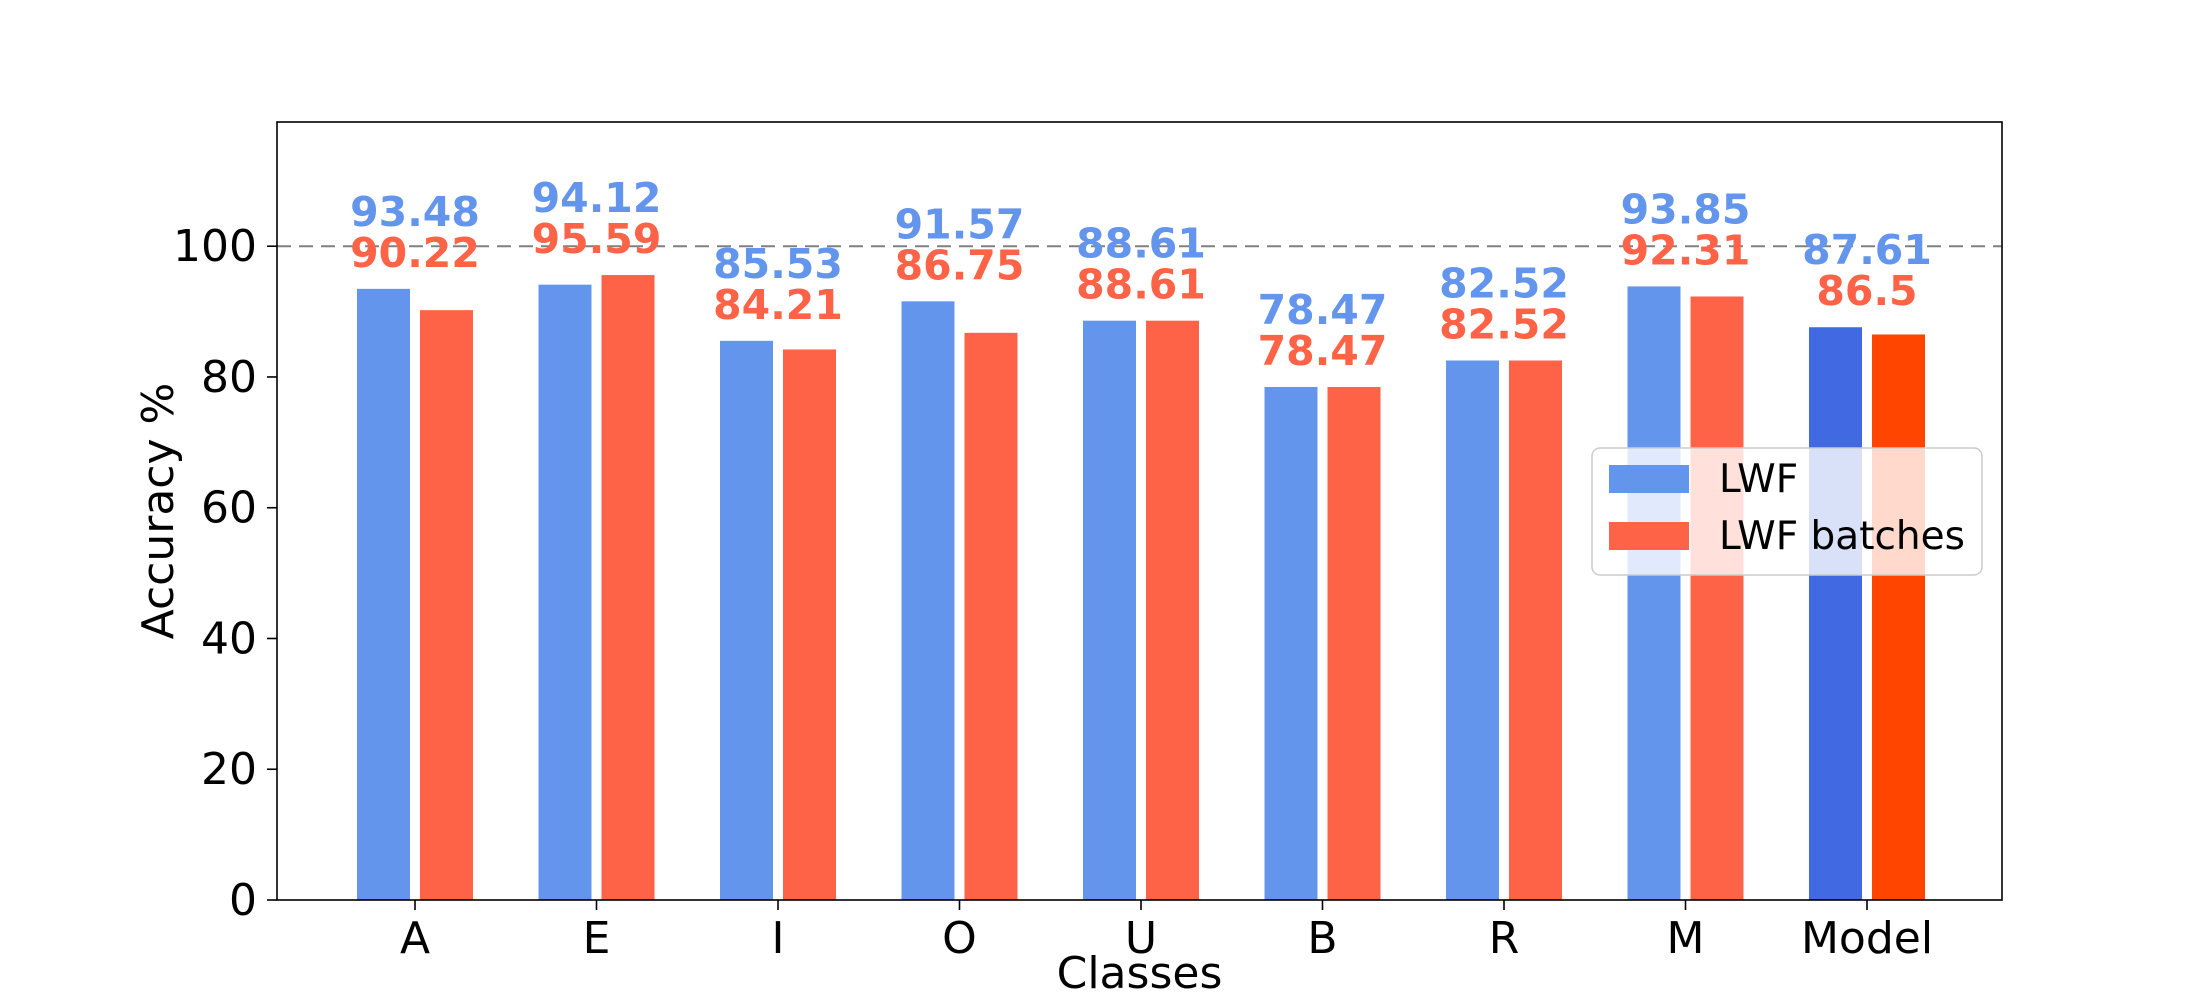 This screenshot has height=1000, width=2200. Describe the element at coordinates (778, 264) in the screenshot. I see `data-label-lwf-i: 85.53` at that location.